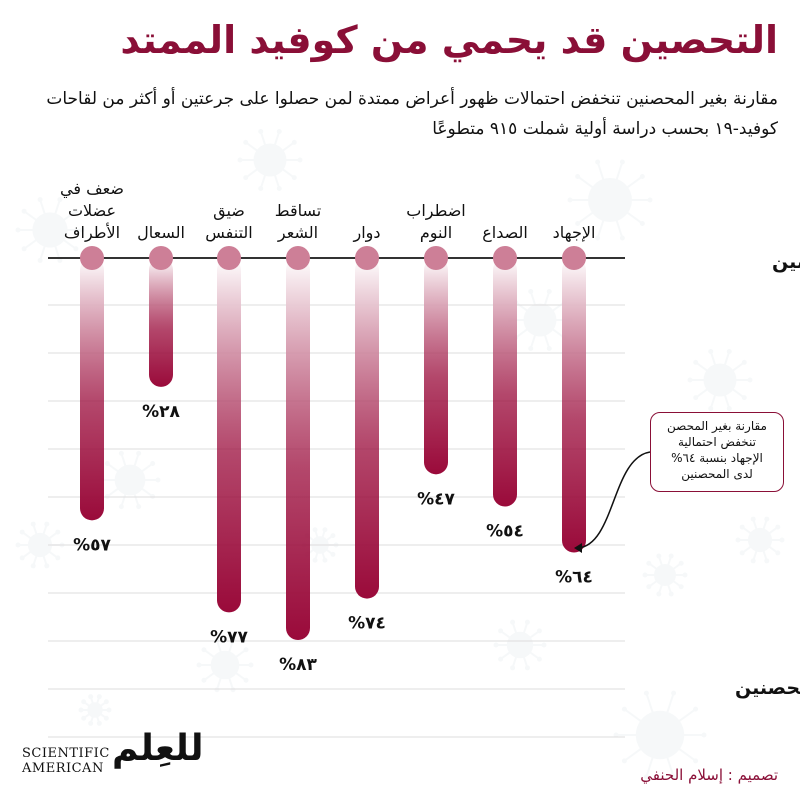 This screenshot has width=800, height=799. What do you see at coordinates (505, 532) in the screenshot?
I see `value-label: %٥٤` at bounding box center [505, 532].